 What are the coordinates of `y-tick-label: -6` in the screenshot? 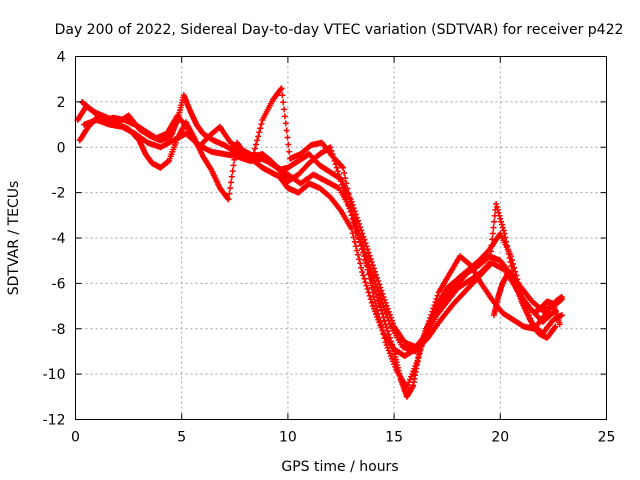 It's located at (59, 284).